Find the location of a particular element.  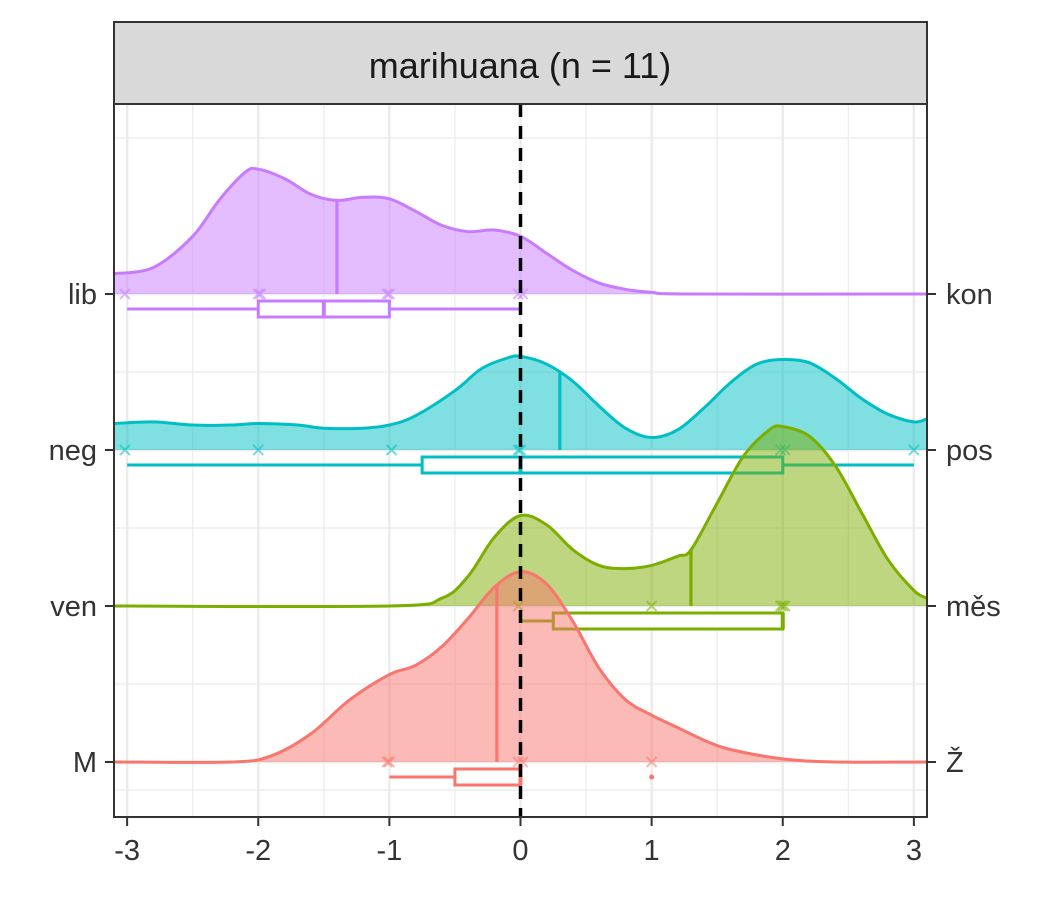

x-tick-label: 3 is located at coordinates (914, 851).